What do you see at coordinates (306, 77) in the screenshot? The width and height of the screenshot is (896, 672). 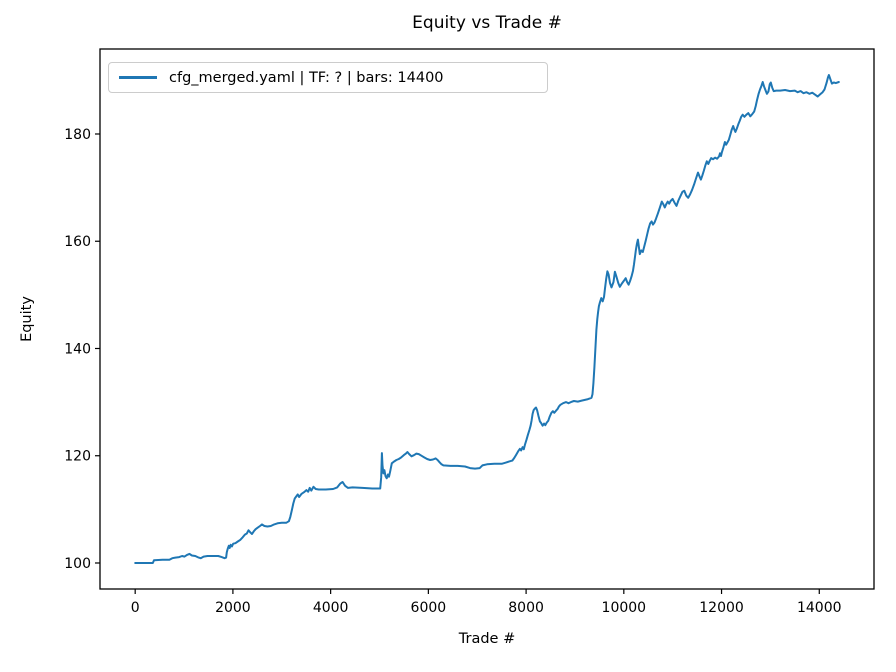 I see `legend-label: cfg_merged.yaml | TF: ? | bars: 14400` at bounding box center [306, 77].